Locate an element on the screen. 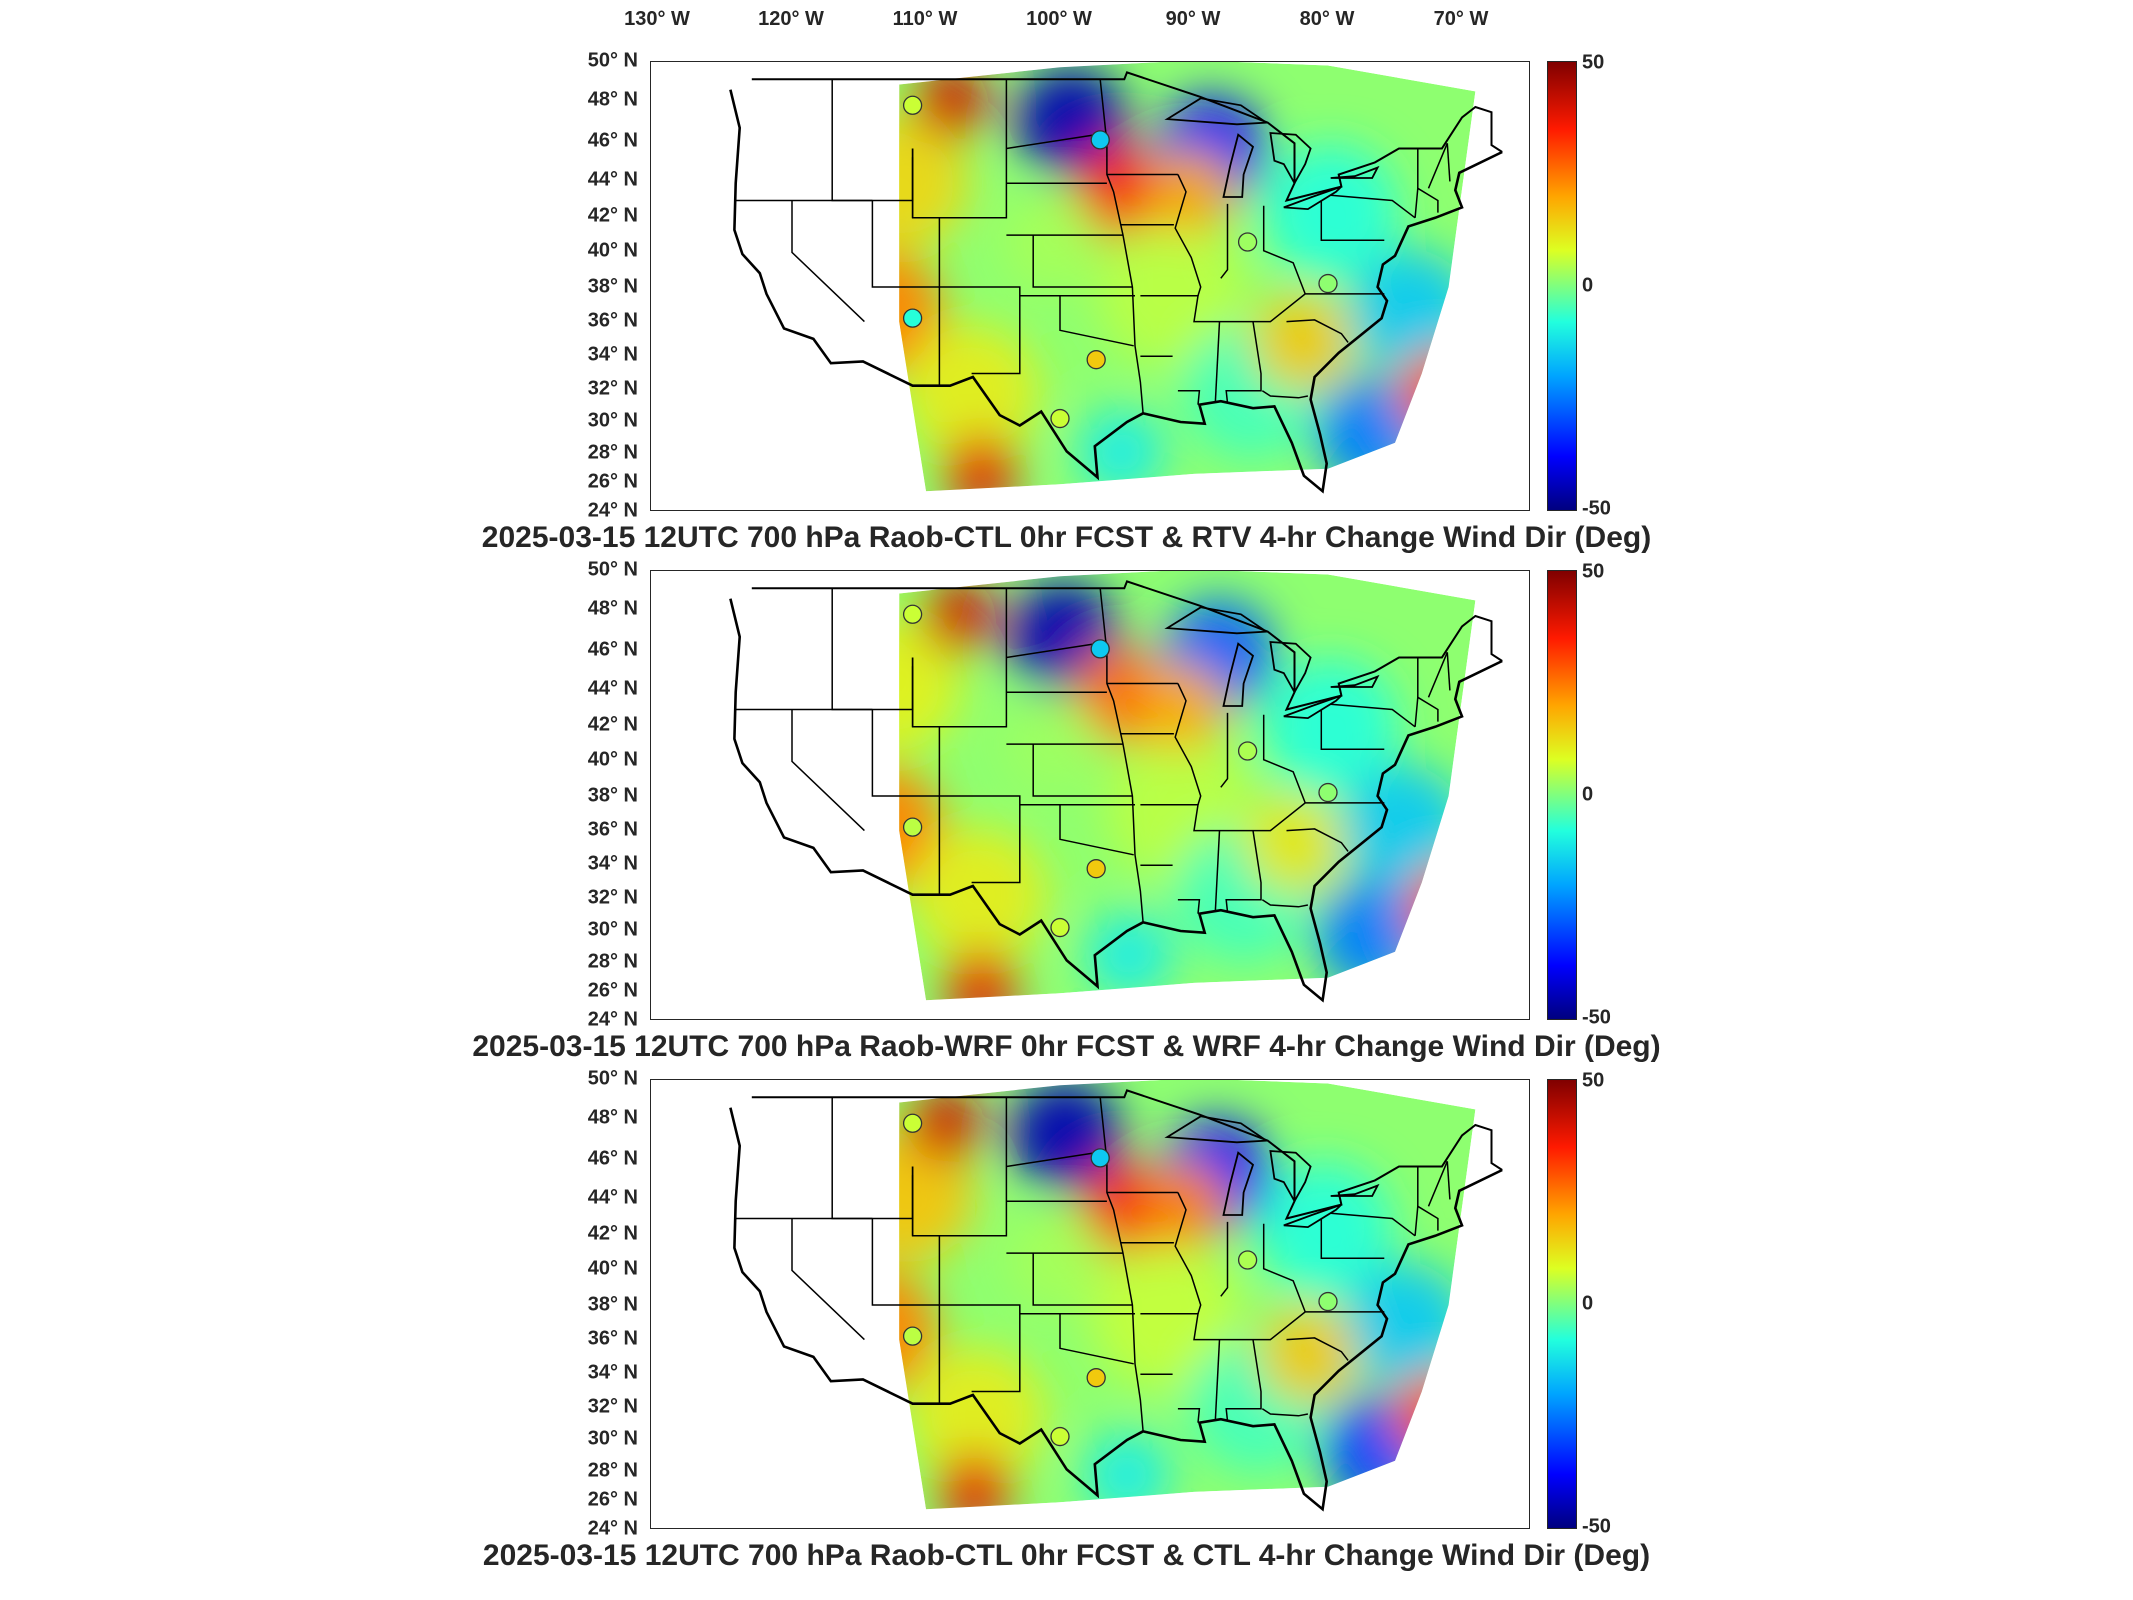 The width and height of the screenshot is (2133, 1600). political-boundaries is located at coordinates (1116, 282).